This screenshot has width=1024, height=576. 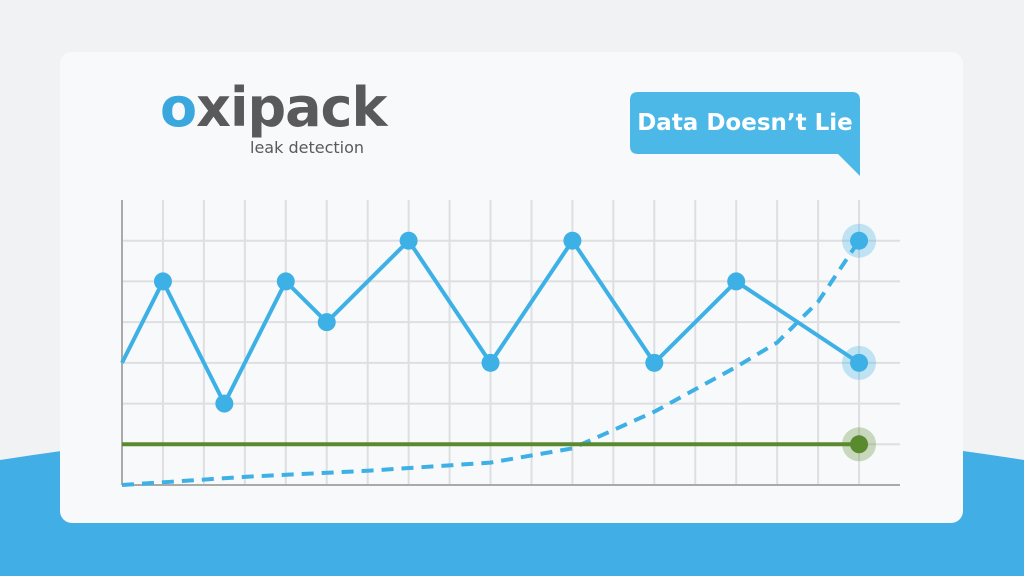 I want to click on badge-bubble, so click(x=745, y=134).